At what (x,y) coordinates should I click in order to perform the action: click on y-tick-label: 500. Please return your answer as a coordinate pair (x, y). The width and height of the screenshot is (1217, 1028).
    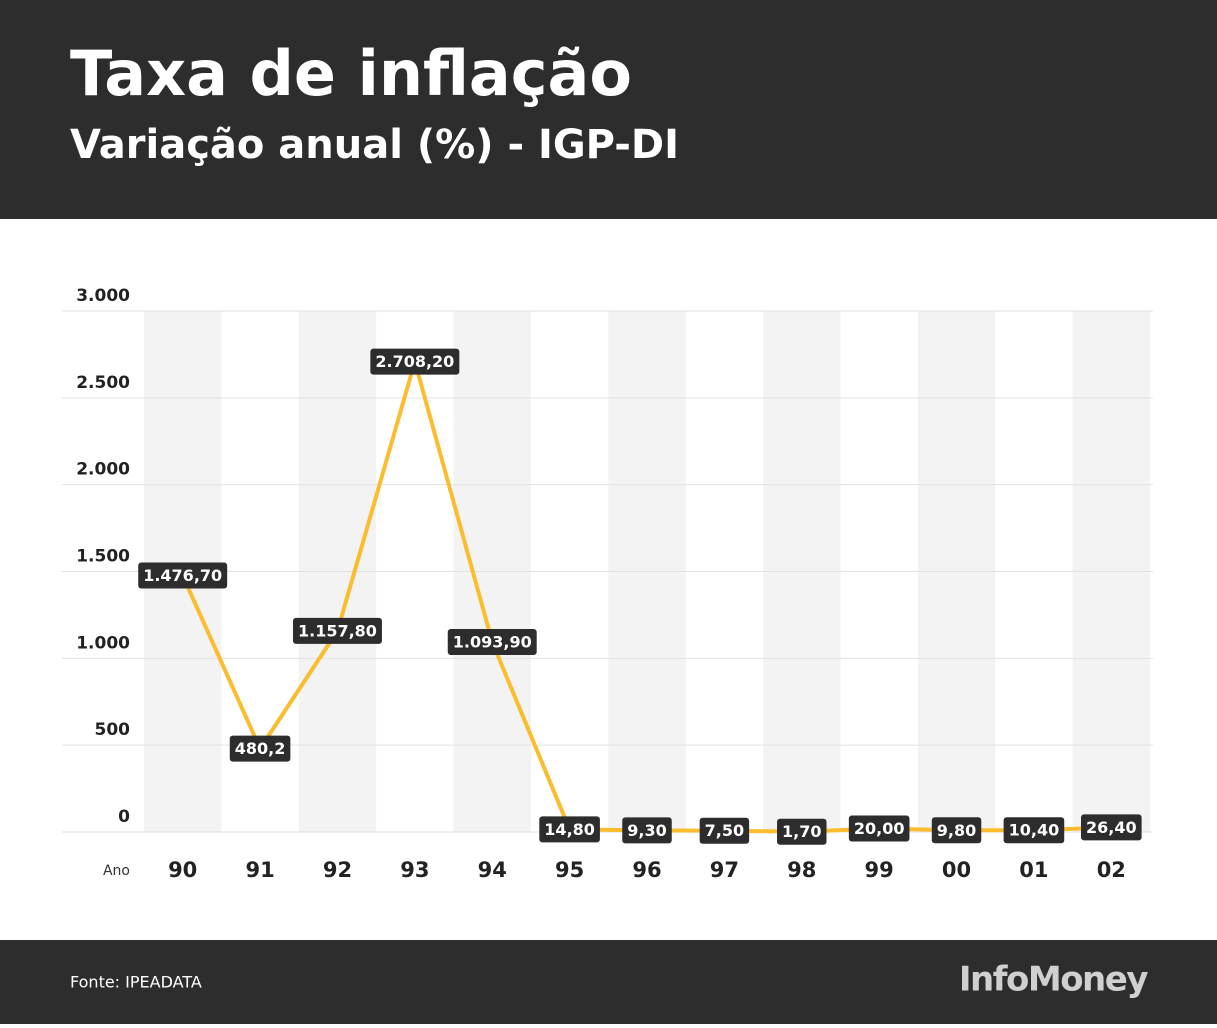
    Looking at the image, I should click on (113, 730).